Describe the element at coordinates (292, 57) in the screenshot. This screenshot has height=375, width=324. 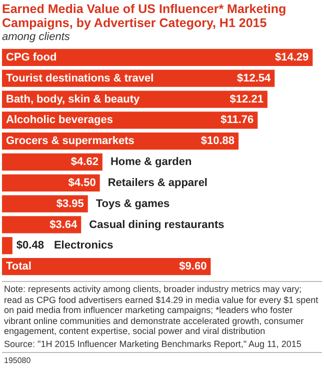
I see `data-label: $14.29` at that location.